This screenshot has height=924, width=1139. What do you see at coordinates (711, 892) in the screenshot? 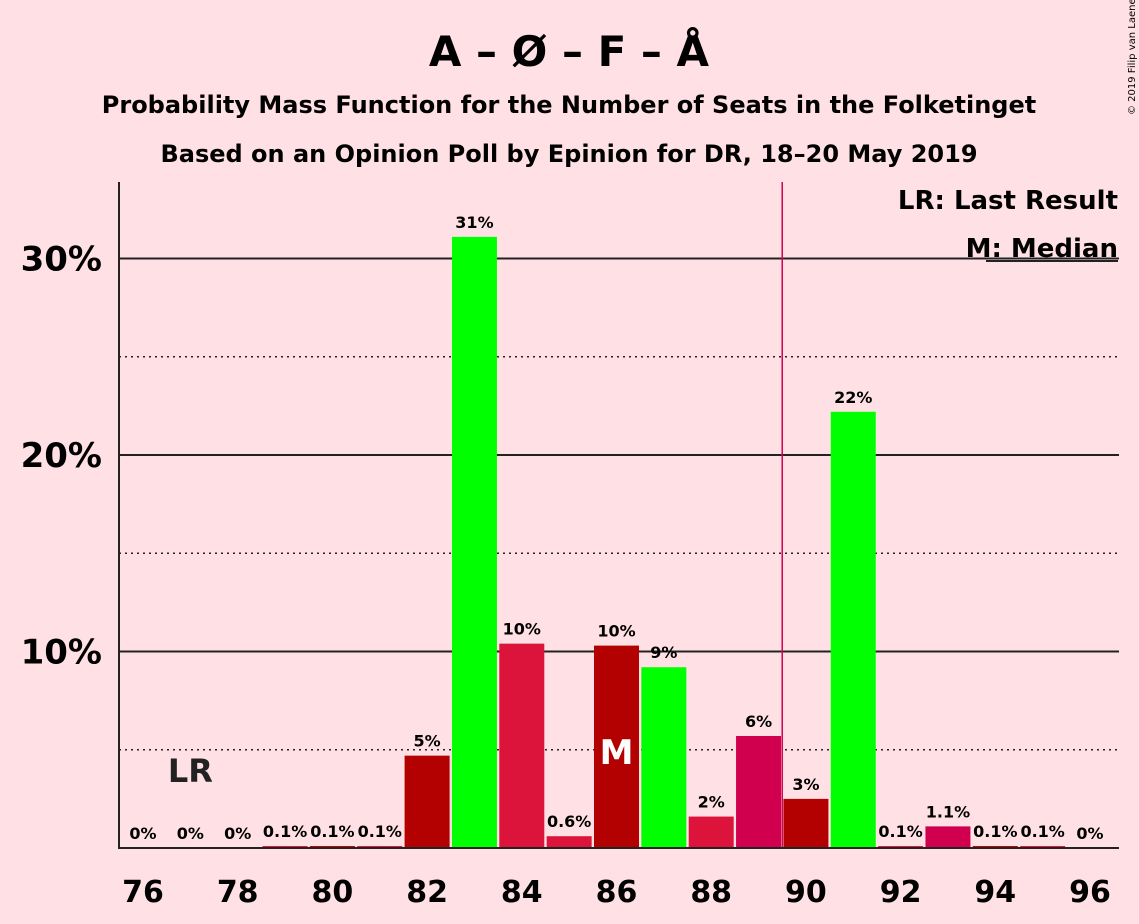
I see `x-tick-label: 88` at bounding box center [711, 892].